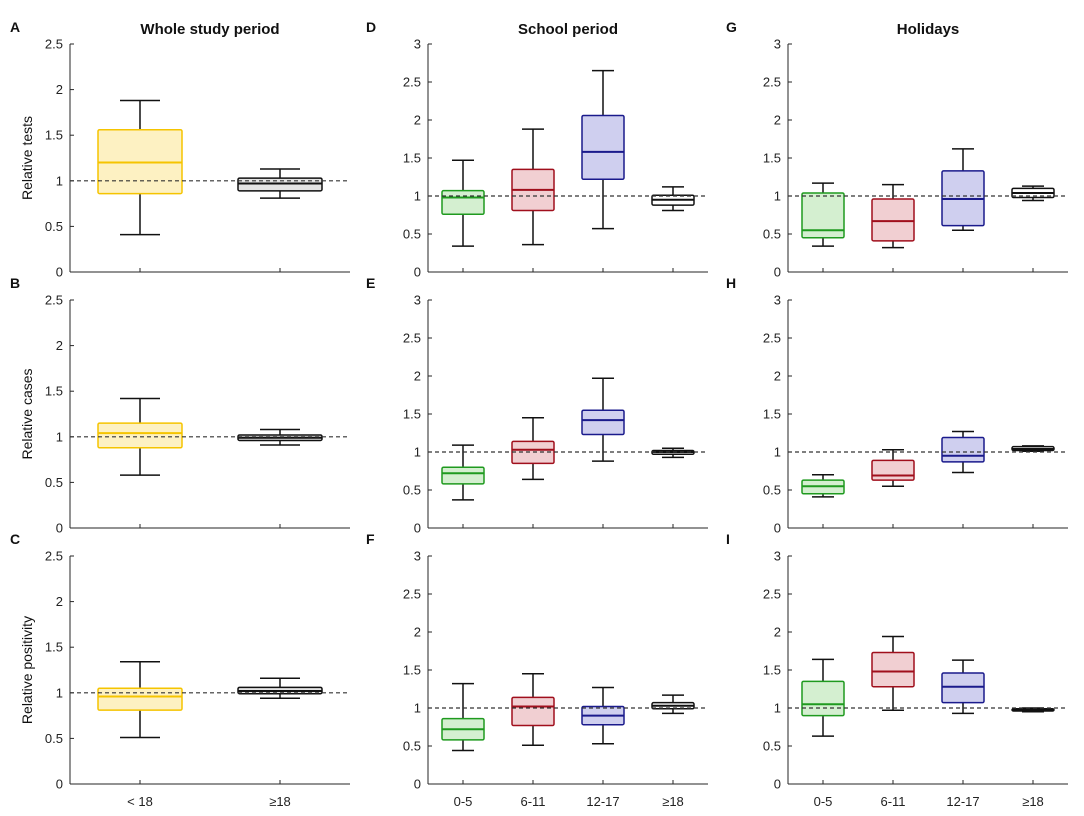 This screenshot has width=1084, height=816. Describe the element at coordinates (532, 801) in the screenshot. I see `x-tick-label: 6-11` at that location.